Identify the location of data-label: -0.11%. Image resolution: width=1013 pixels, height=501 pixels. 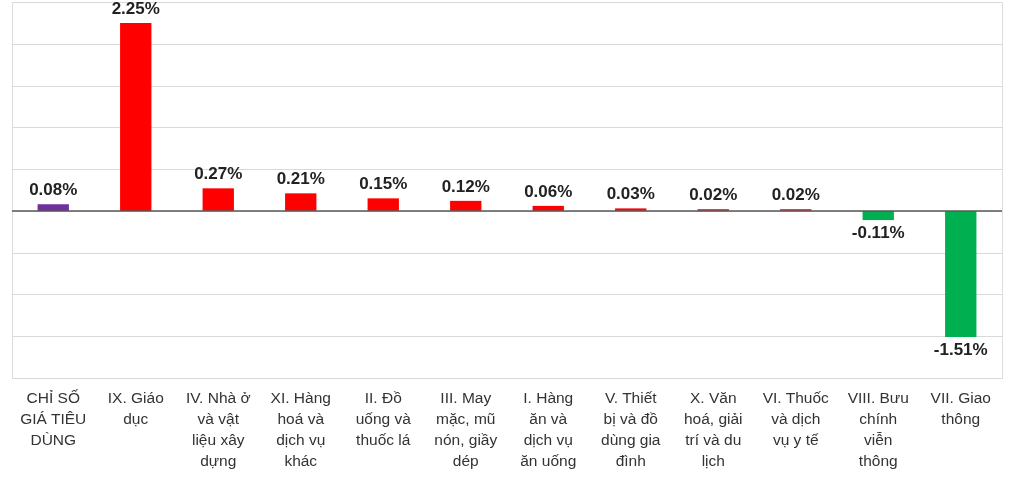
(878, 233).